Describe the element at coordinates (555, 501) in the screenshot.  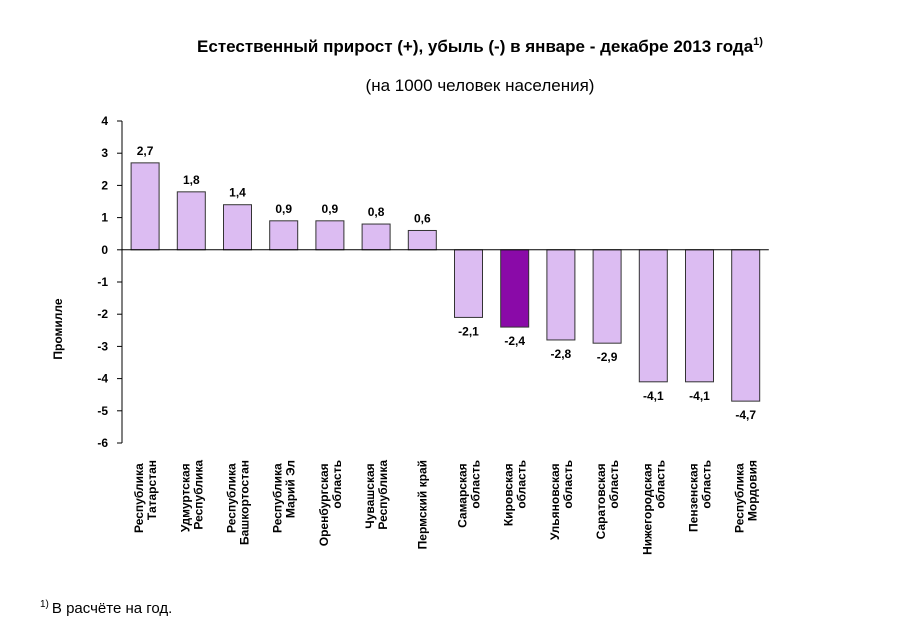
I see `x-tick-label-line: Ульяновская` at that location.